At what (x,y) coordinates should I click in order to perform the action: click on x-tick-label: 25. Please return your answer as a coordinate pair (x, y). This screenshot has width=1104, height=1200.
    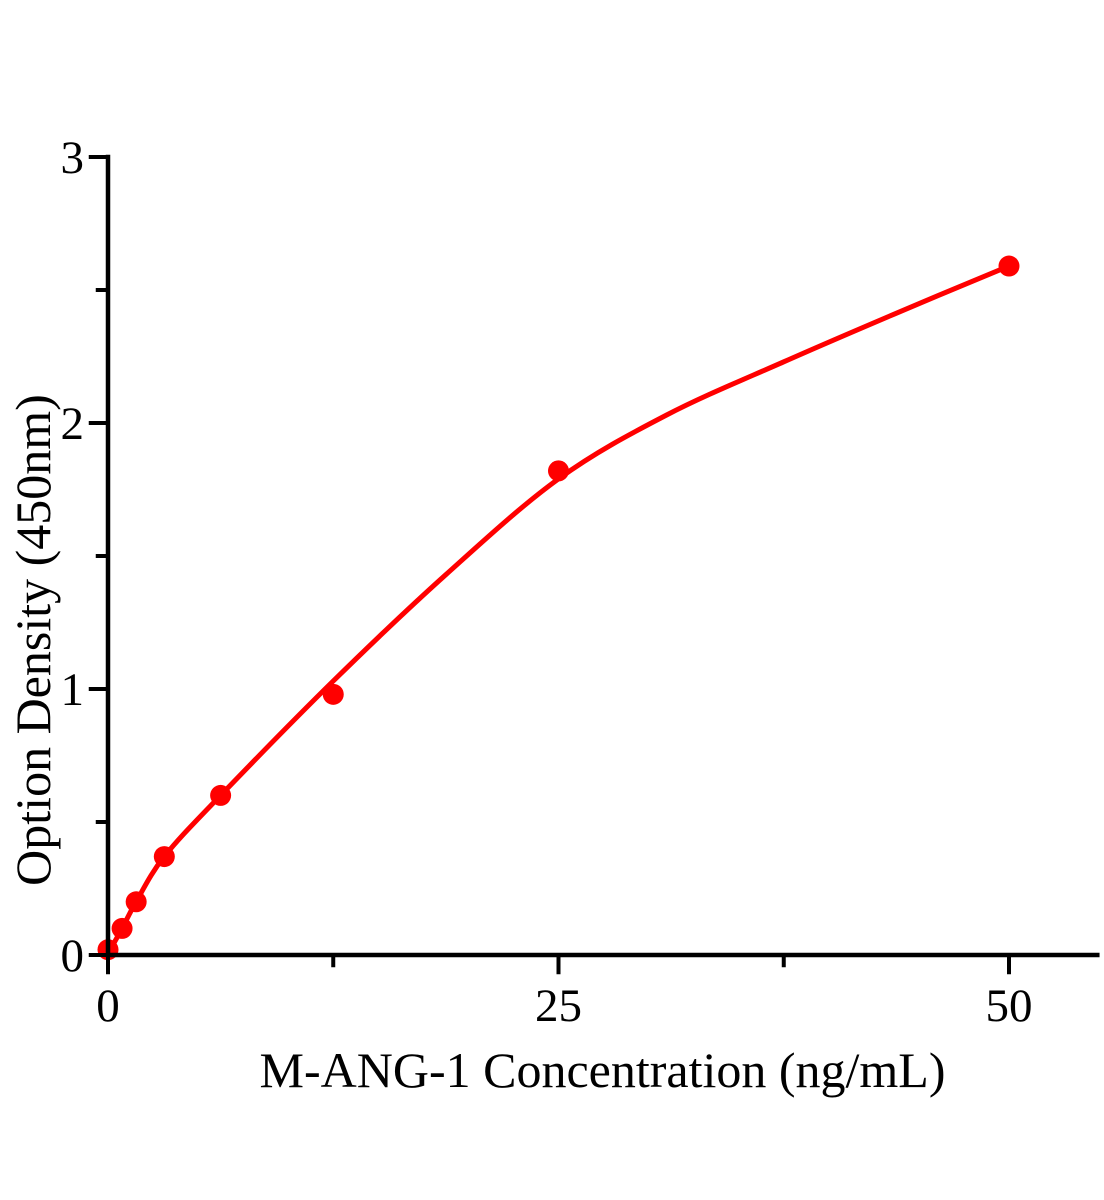
    Looking at the image, I should click on (558, 1006).